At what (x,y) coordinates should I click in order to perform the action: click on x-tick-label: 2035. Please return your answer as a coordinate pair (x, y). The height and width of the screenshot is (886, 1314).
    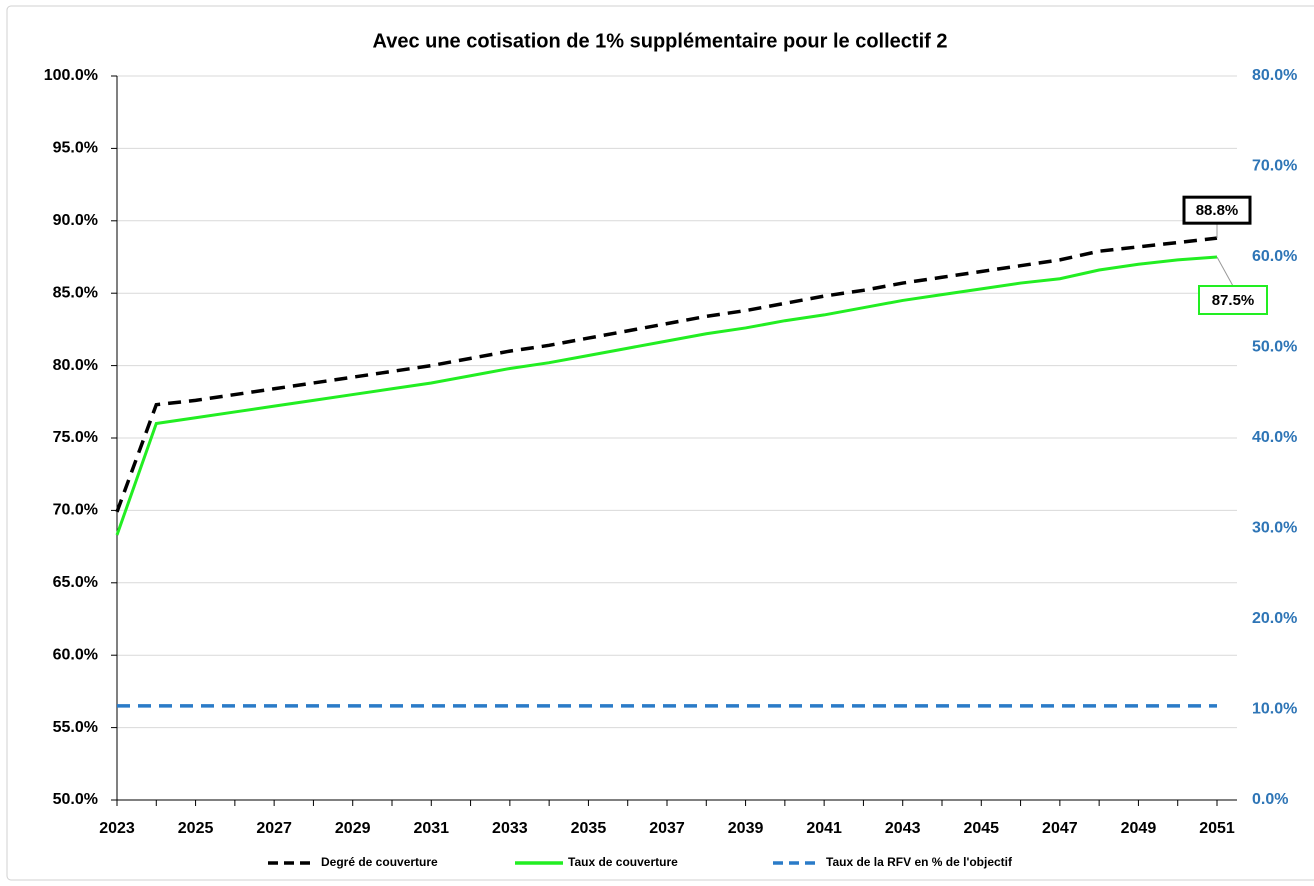
    Looking at the image, I should click on (589, 828).